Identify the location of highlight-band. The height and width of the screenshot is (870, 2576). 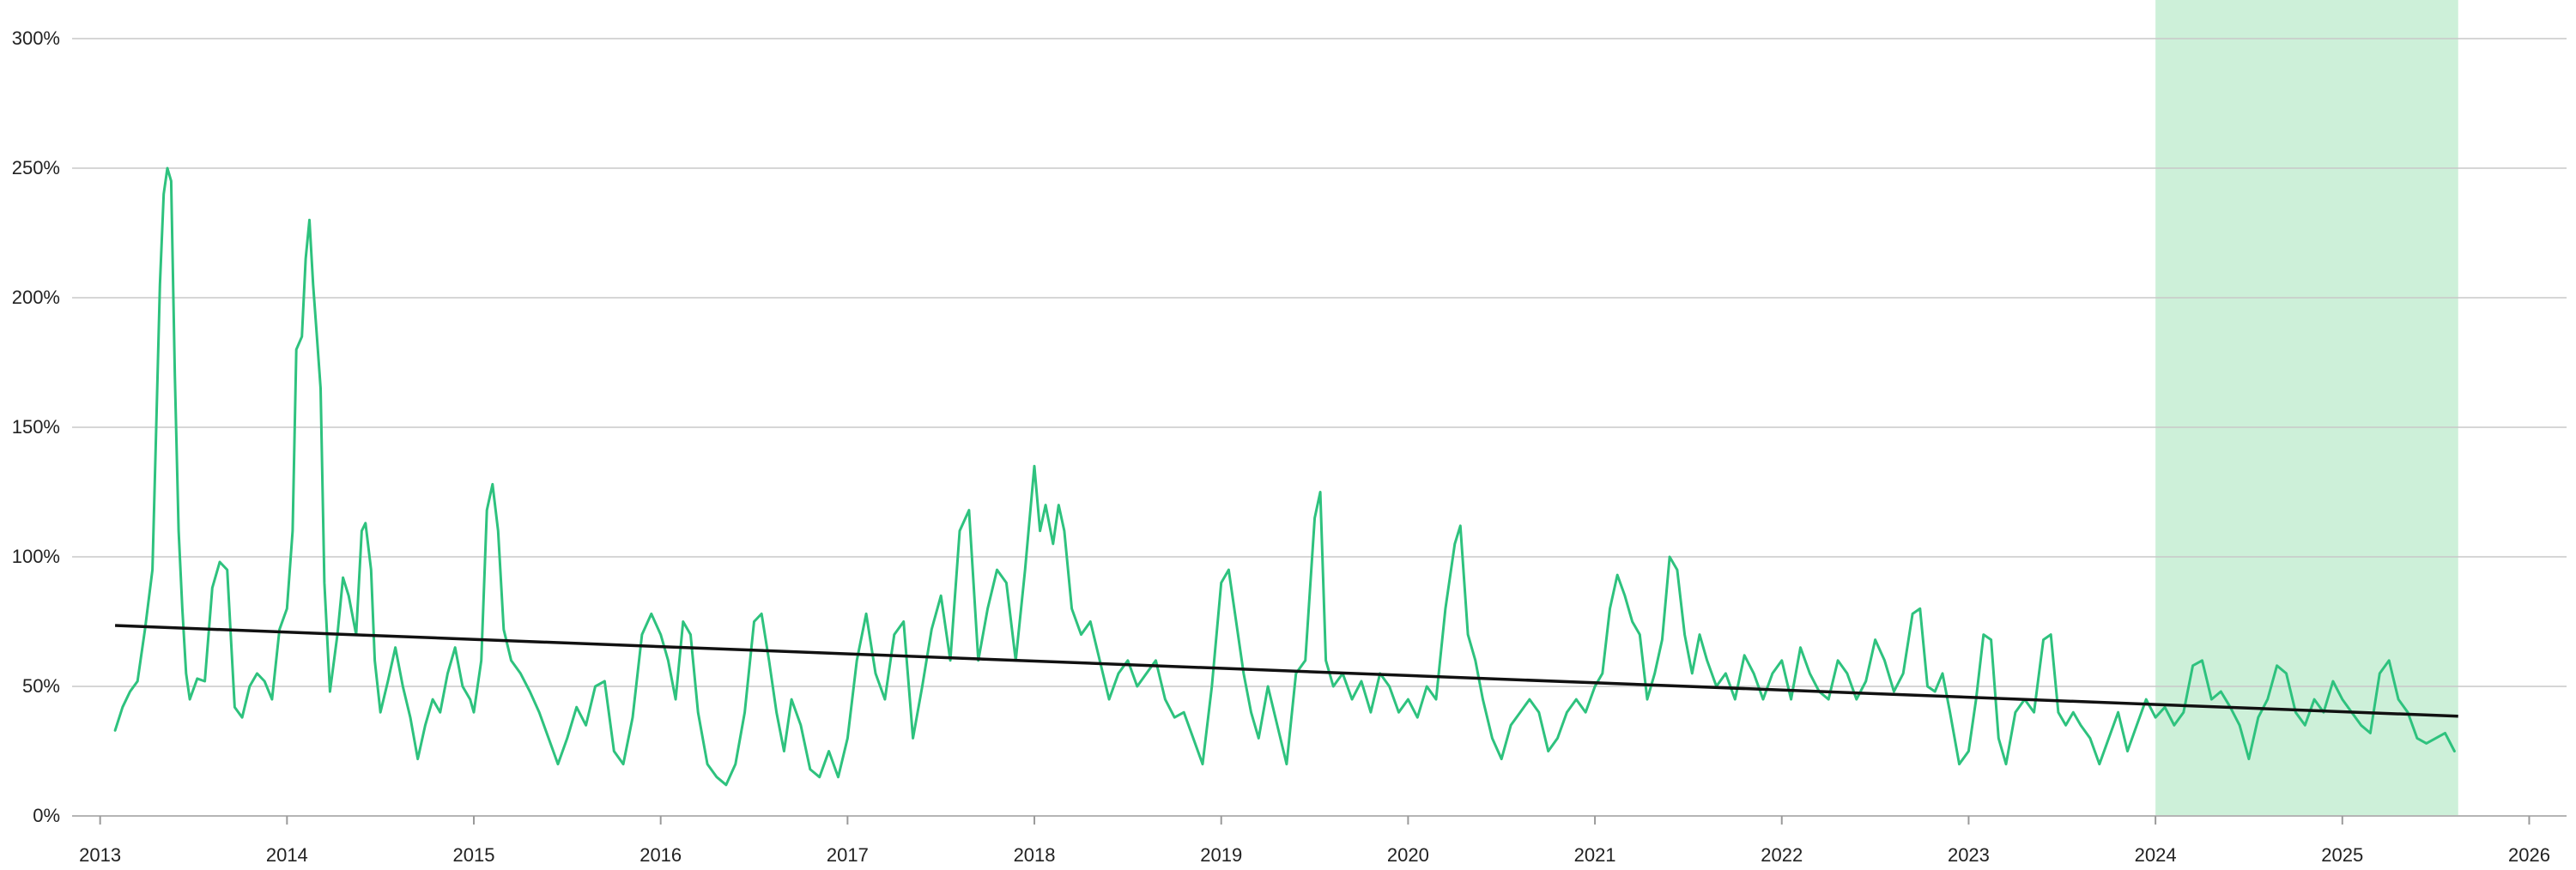
(2306, 408).